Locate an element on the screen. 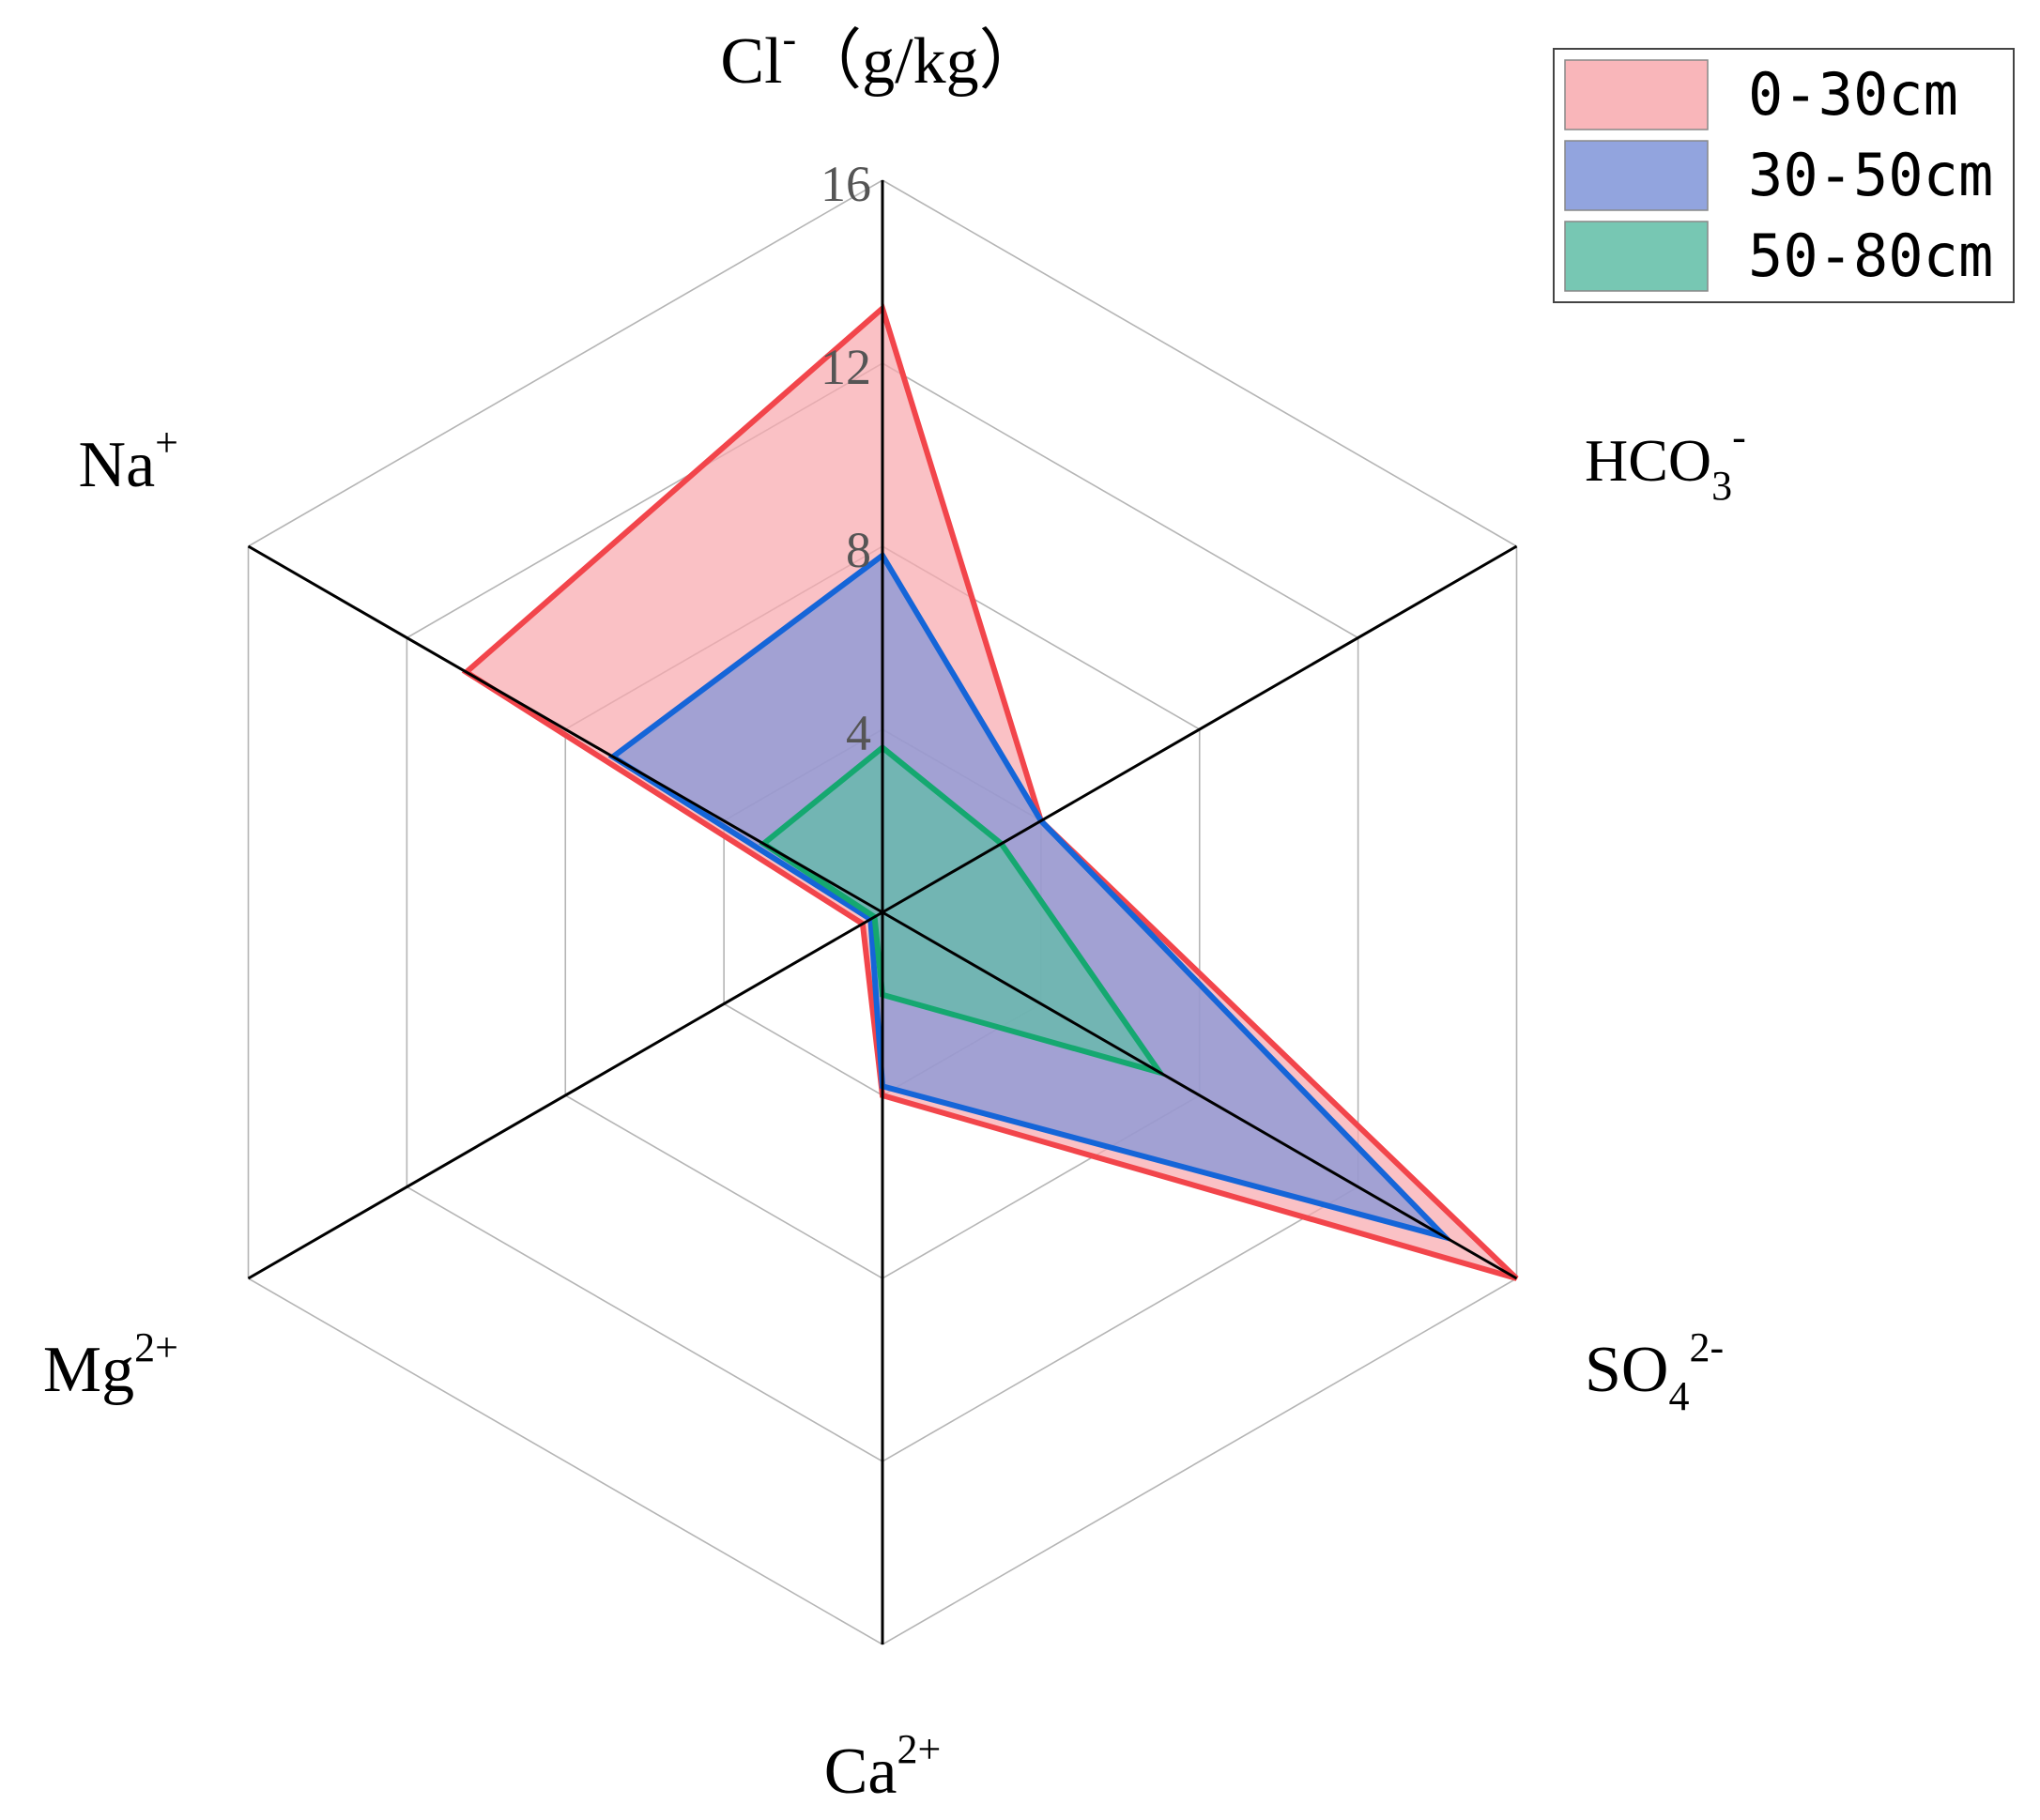 The height and width of the screenshot is (1820, 2040). legend-swatch-30-50cm is located at coordinates (1636, 175).